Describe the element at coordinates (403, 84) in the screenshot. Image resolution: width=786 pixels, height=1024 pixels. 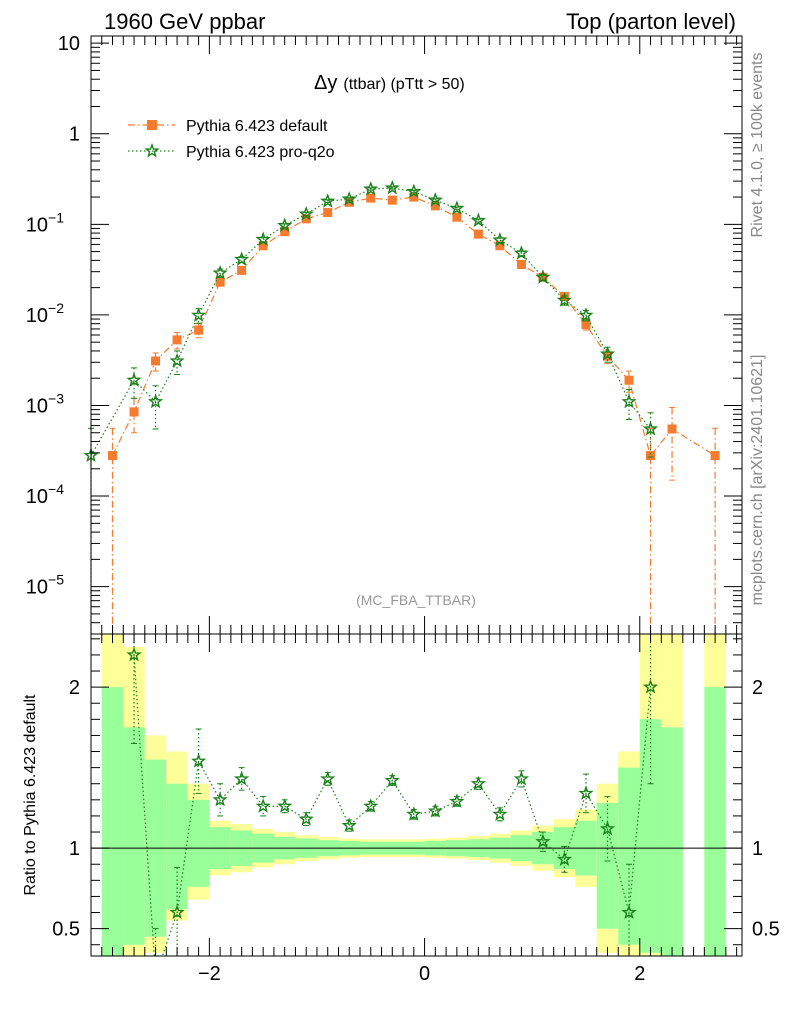
I see `chart-title-suffix: (ttbar) (pTtt > 50)` at that location.